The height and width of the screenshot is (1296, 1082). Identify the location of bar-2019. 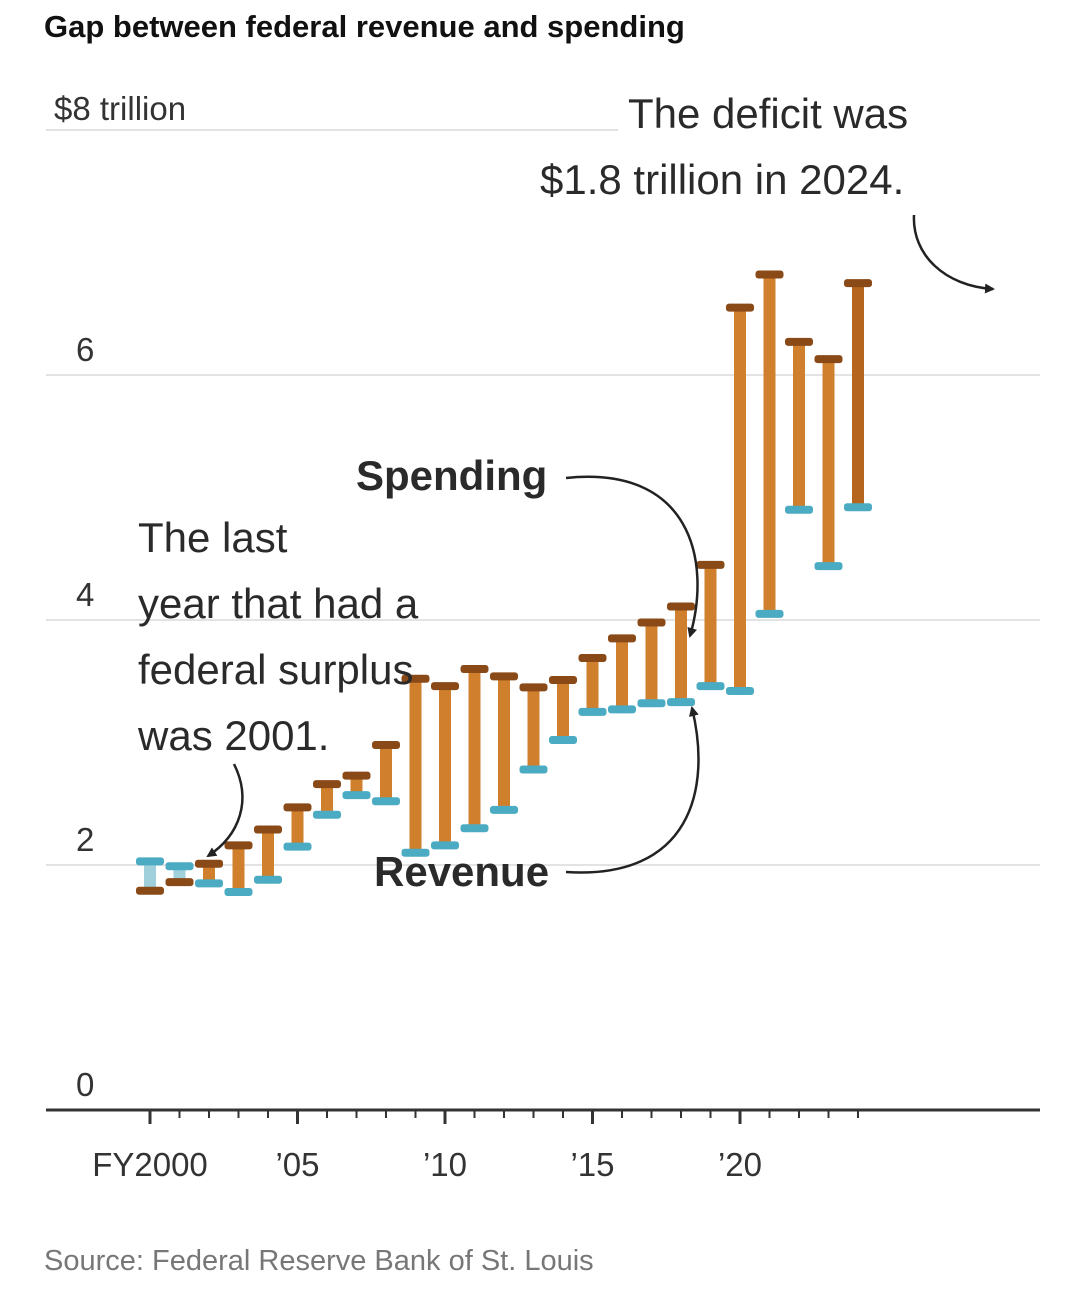
(710, 625).